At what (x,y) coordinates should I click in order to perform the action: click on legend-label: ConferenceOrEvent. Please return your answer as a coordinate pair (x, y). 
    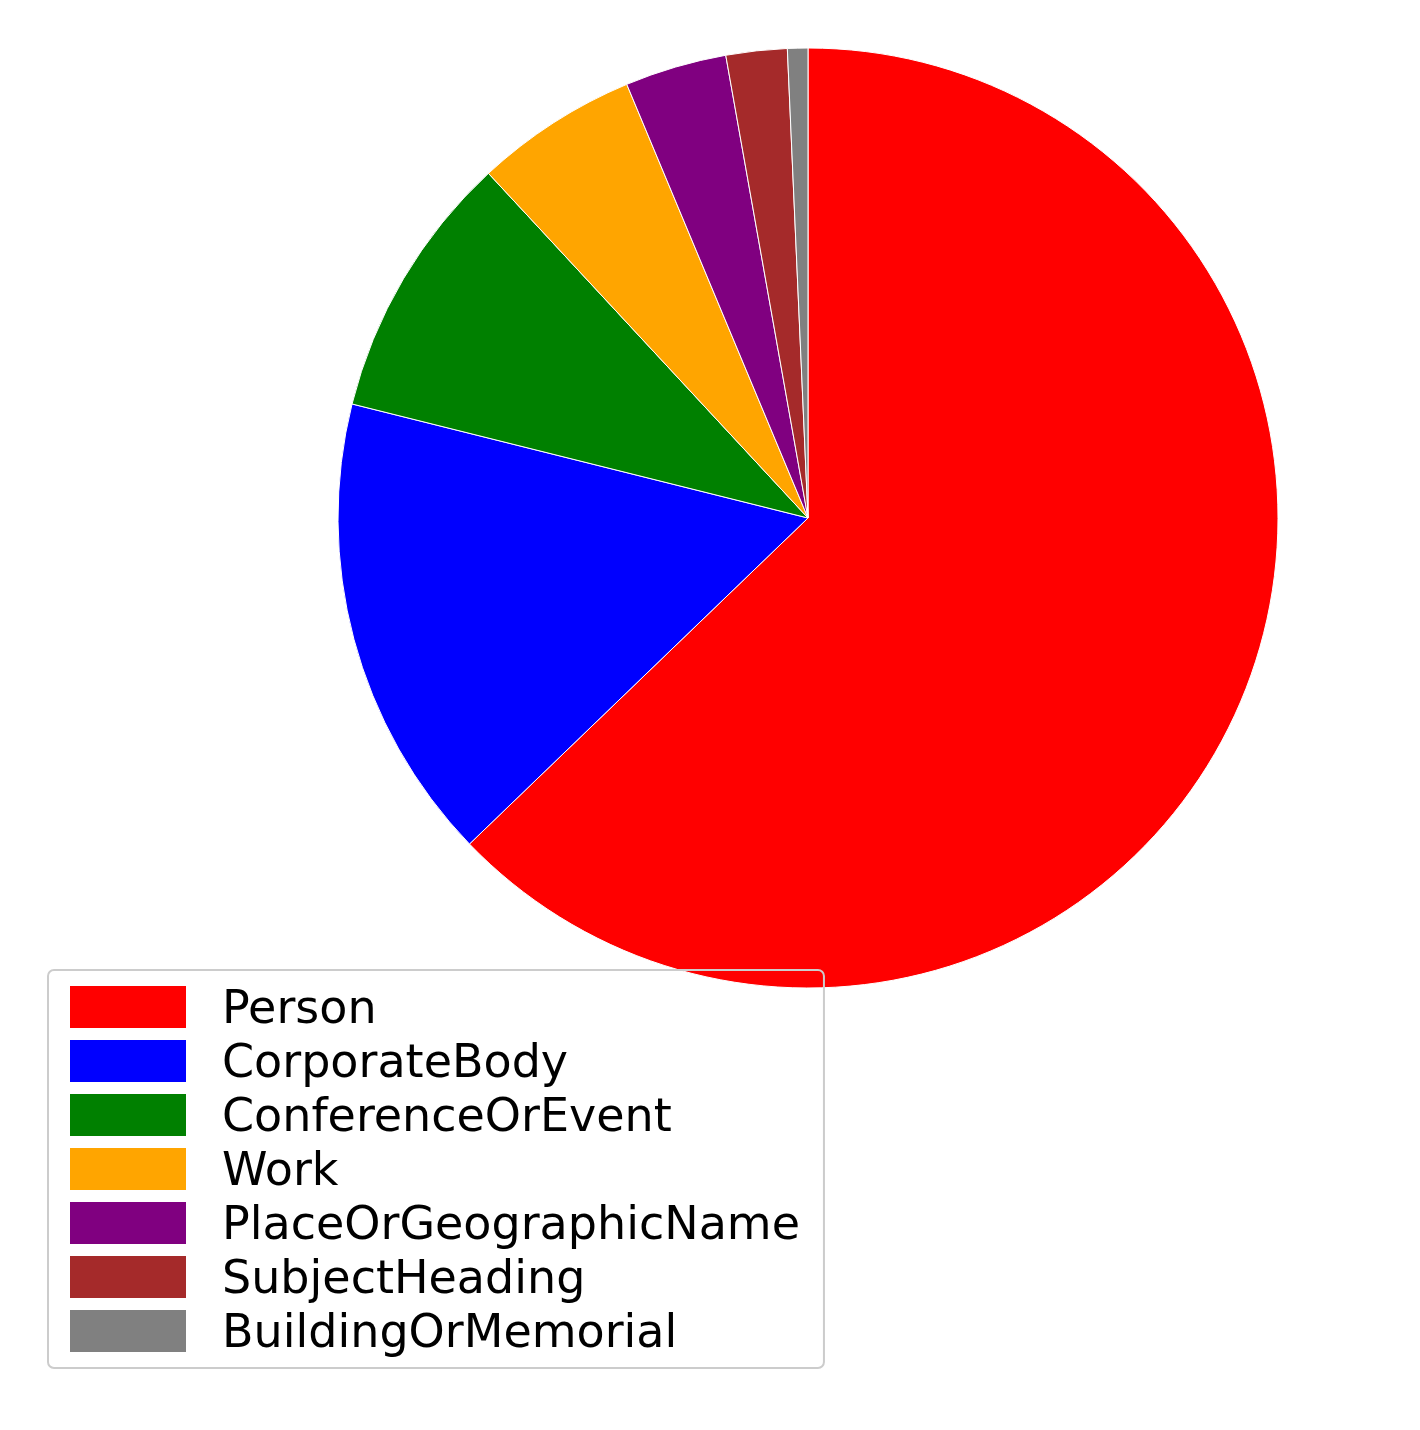
    Looking at the image, I should click on (447, 1115).